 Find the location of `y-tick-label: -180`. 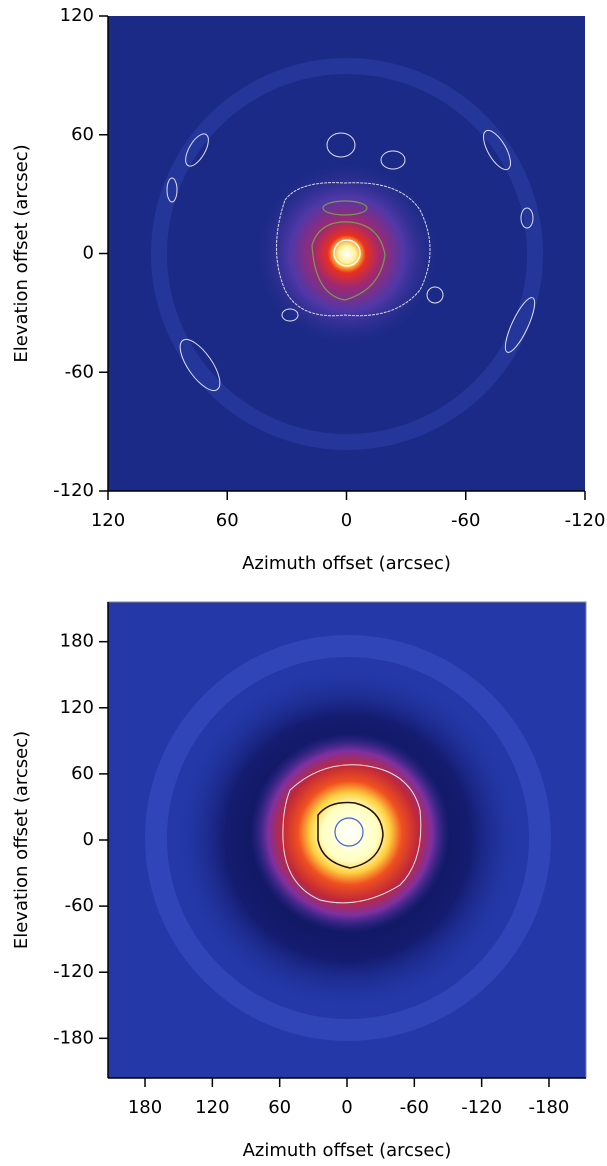

y-tick-label: -180 is located at coordinates (73, 1037).